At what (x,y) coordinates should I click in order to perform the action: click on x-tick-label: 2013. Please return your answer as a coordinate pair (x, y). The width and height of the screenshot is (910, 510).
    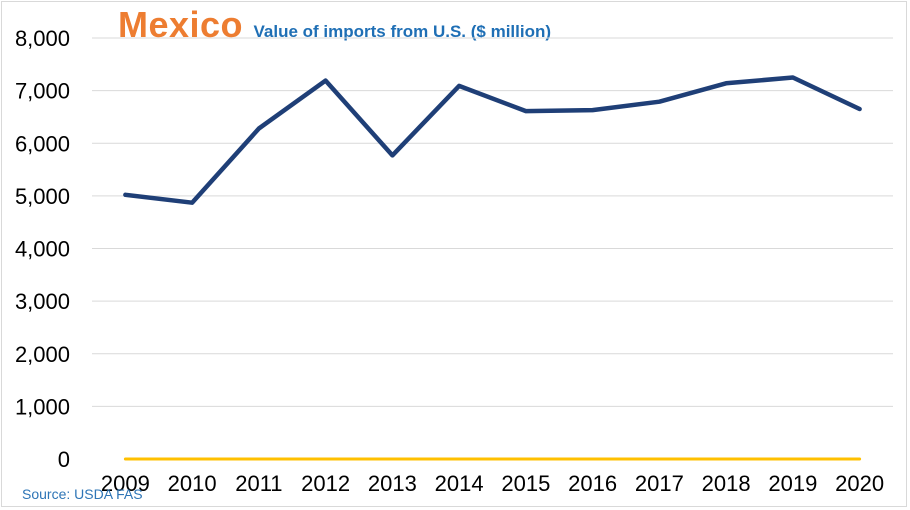
    Looking at the image, I should click on (392, 483).